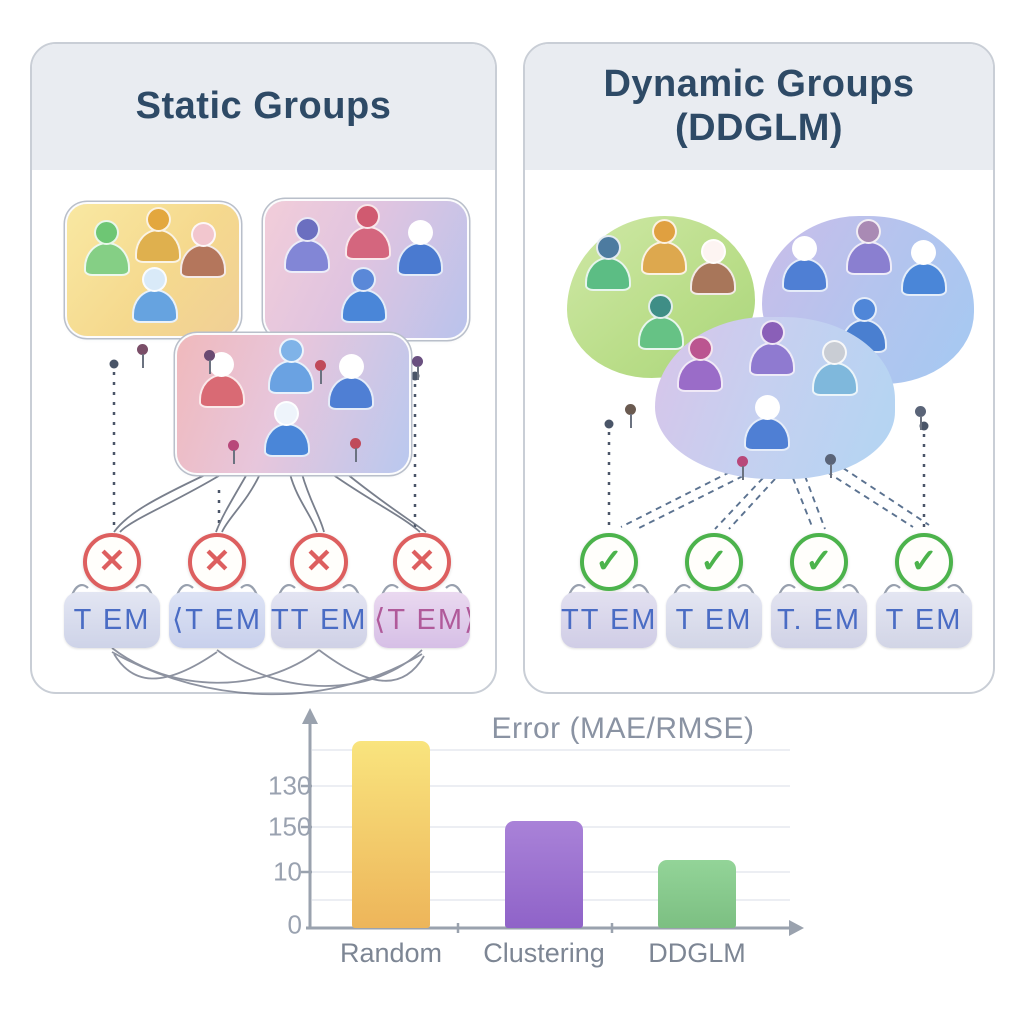  What do you see at coordinates (819, 620) in the screenshot?
I see `item-box: T. EM` at bounding box center [819, 620].